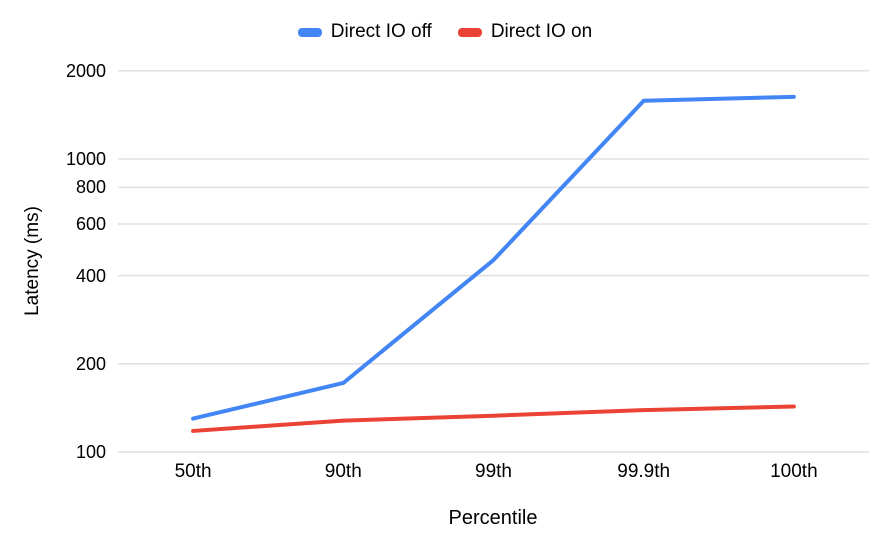 Image resolution: width=890 pixels, height=552 pixels. Describe the element at coordinates (309, 32) in the screenshot. I see `legend-swatch-direct-io-off` at that location.